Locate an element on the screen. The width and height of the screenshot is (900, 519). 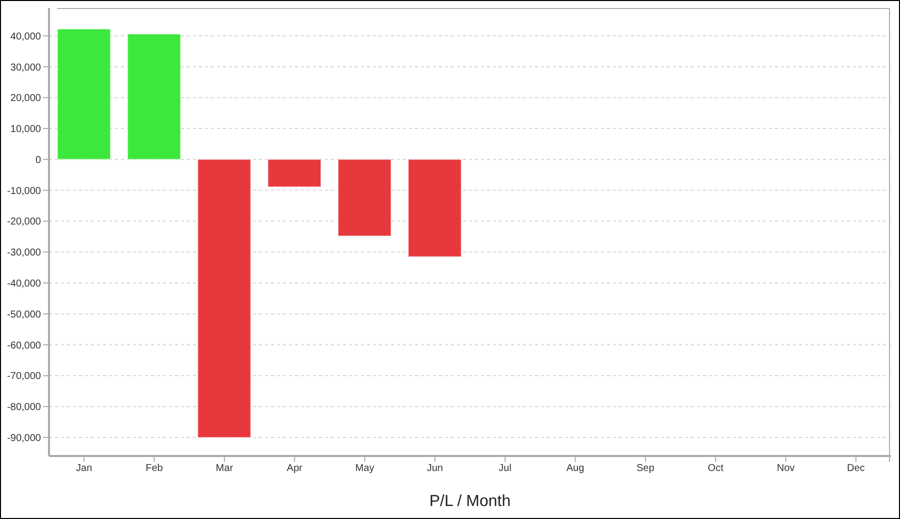
x-tick-label: May is located at coordinates (364, 468).